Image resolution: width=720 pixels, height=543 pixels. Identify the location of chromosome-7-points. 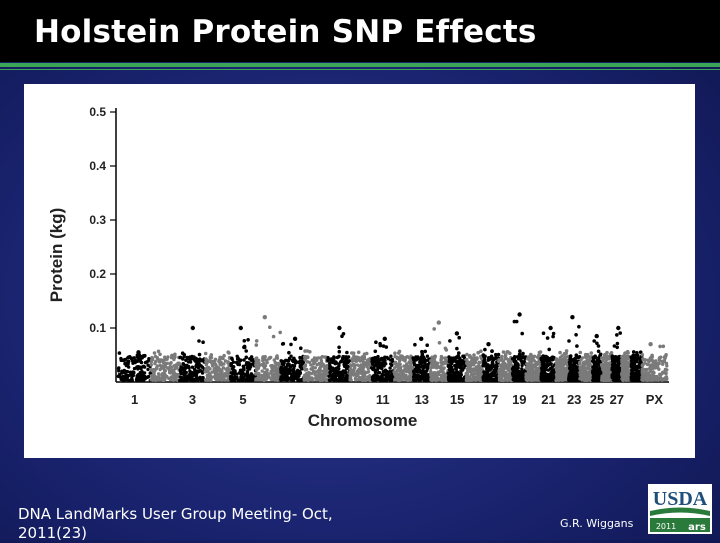
(292, 359).